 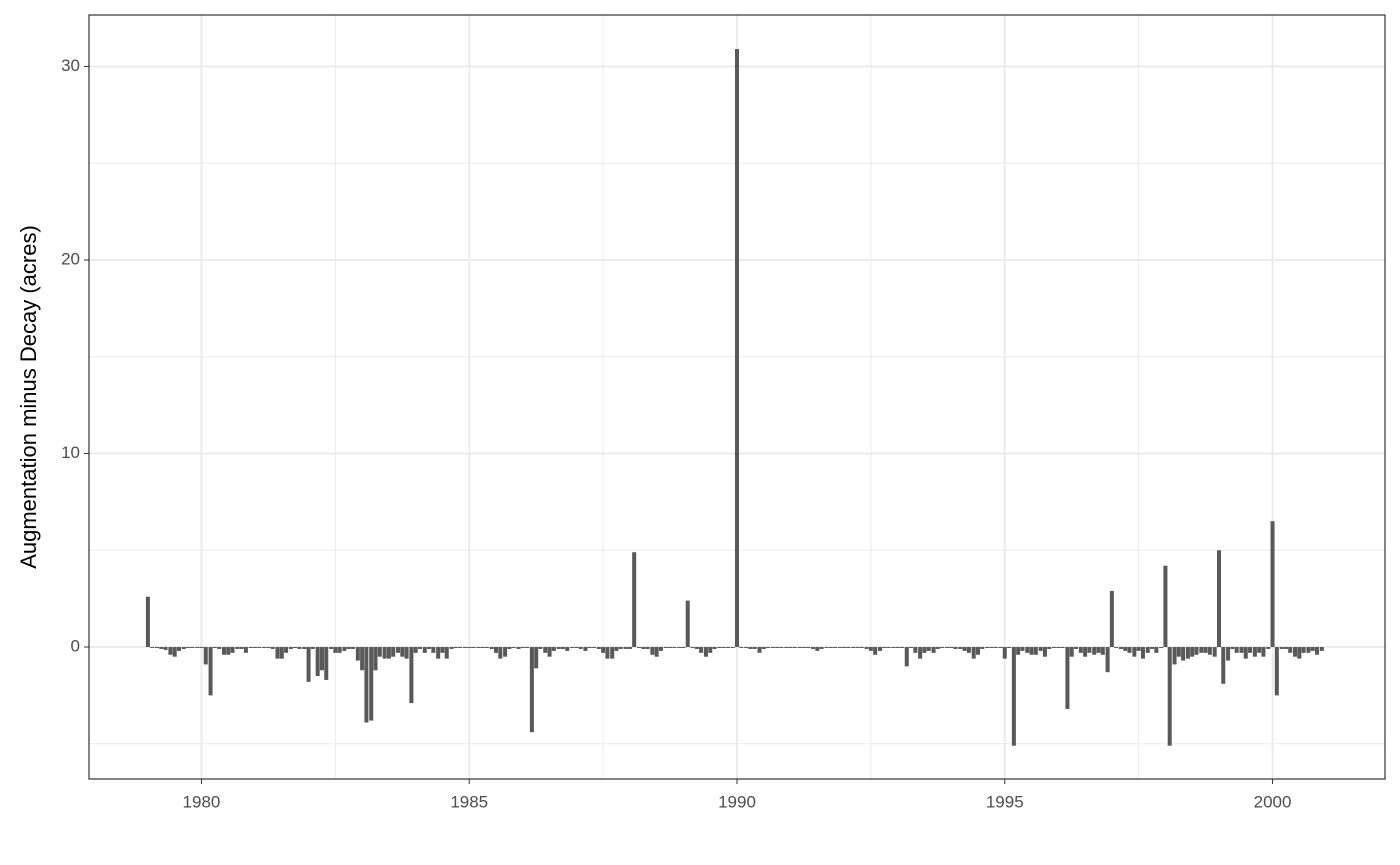 What do you see at coordinates (28, 397) in the screenshot?
I see `y-axis-title: Augmentation minus Decay (acres)` at bounding box center [28, 397].